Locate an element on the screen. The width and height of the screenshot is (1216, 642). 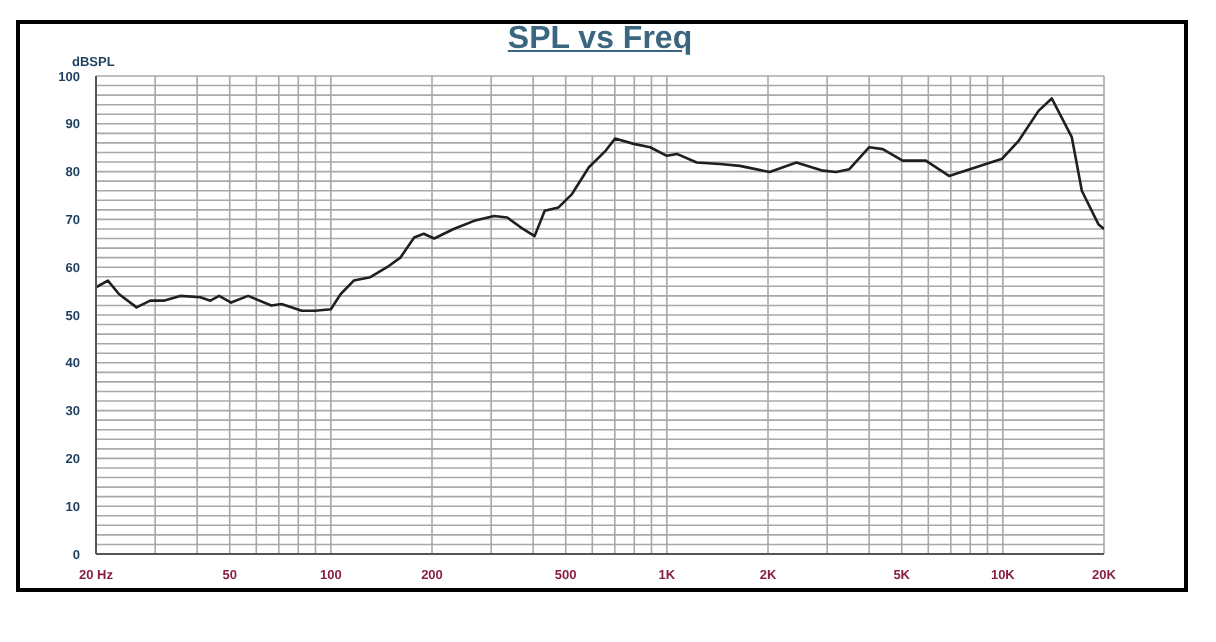
chart-title: SPL vs Freq is located at coordinates (600, 40).